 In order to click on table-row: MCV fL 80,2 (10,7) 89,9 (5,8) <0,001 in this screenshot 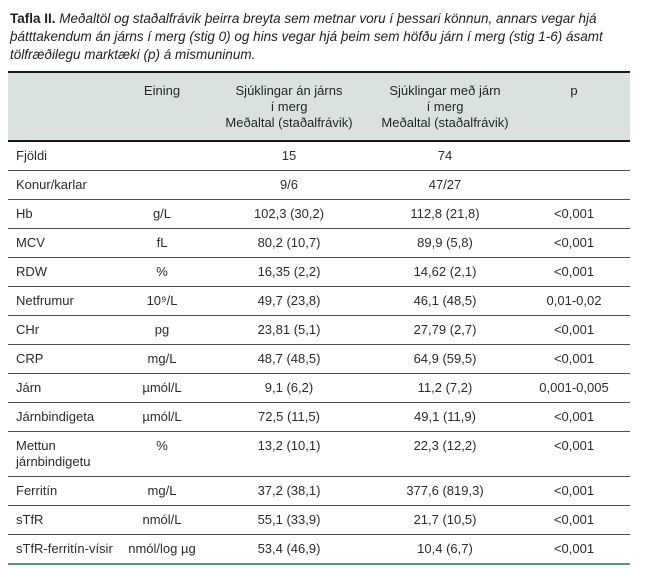, I will do `click(319, 243)`.